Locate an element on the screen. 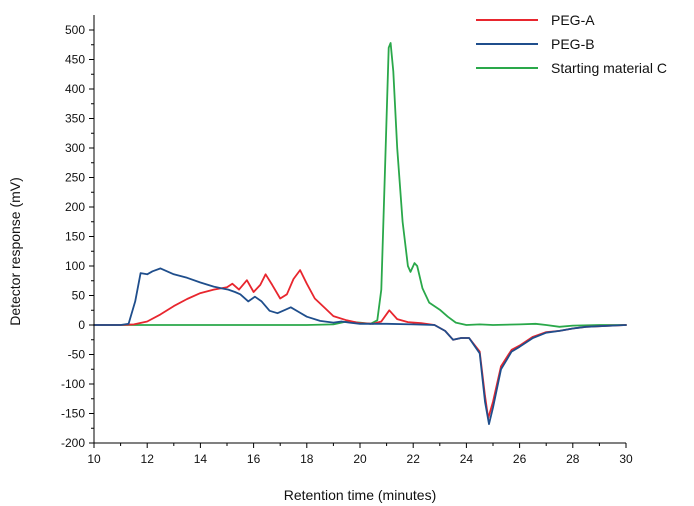 Image resolution: width=694 pixels, height=506 pixels. legend-label-1: PEG-B is located at coordinates (573, 44).